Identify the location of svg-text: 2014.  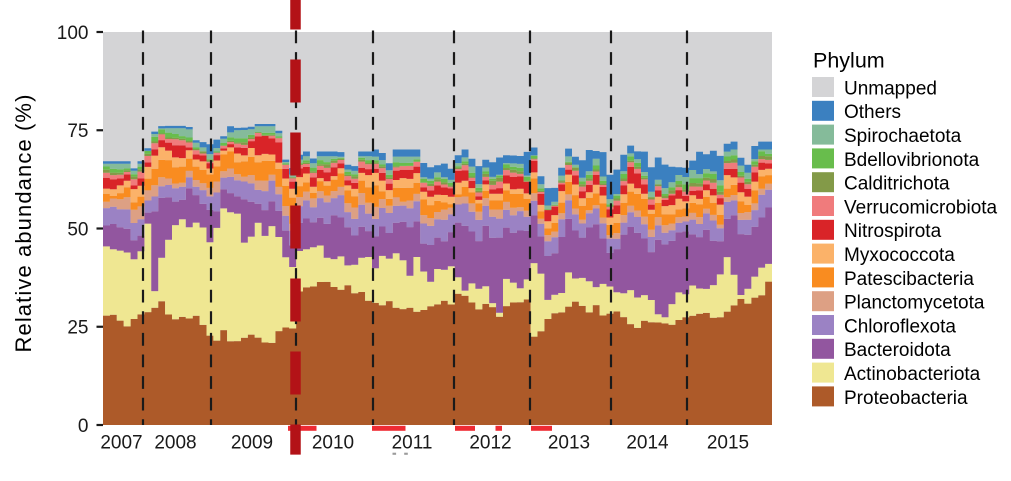
(647, 443).